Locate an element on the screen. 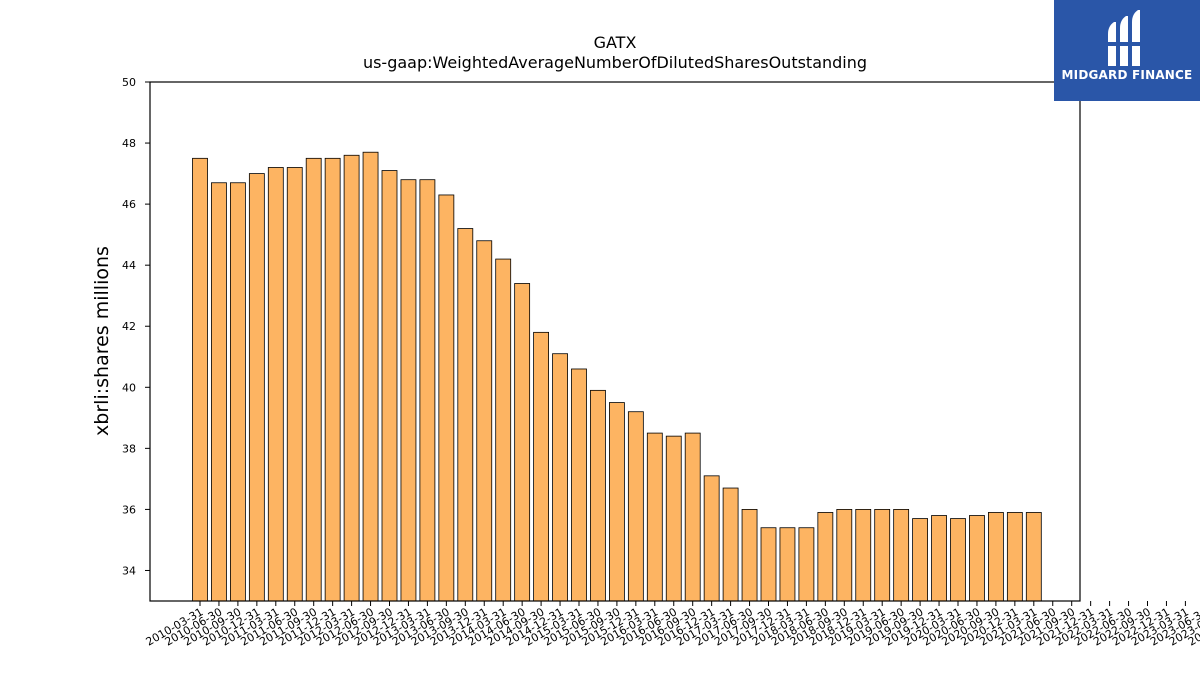  y-tick-label: 46 is located at coordinates (129, 204).